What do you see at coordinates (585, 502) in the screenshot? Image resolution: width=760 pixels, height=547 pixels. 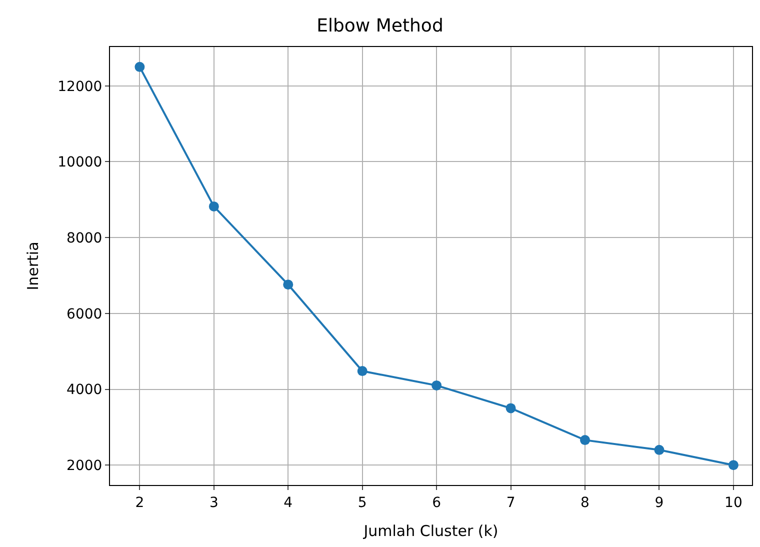 I see `x-tick-label: 8` at bounding box center [585, 502].